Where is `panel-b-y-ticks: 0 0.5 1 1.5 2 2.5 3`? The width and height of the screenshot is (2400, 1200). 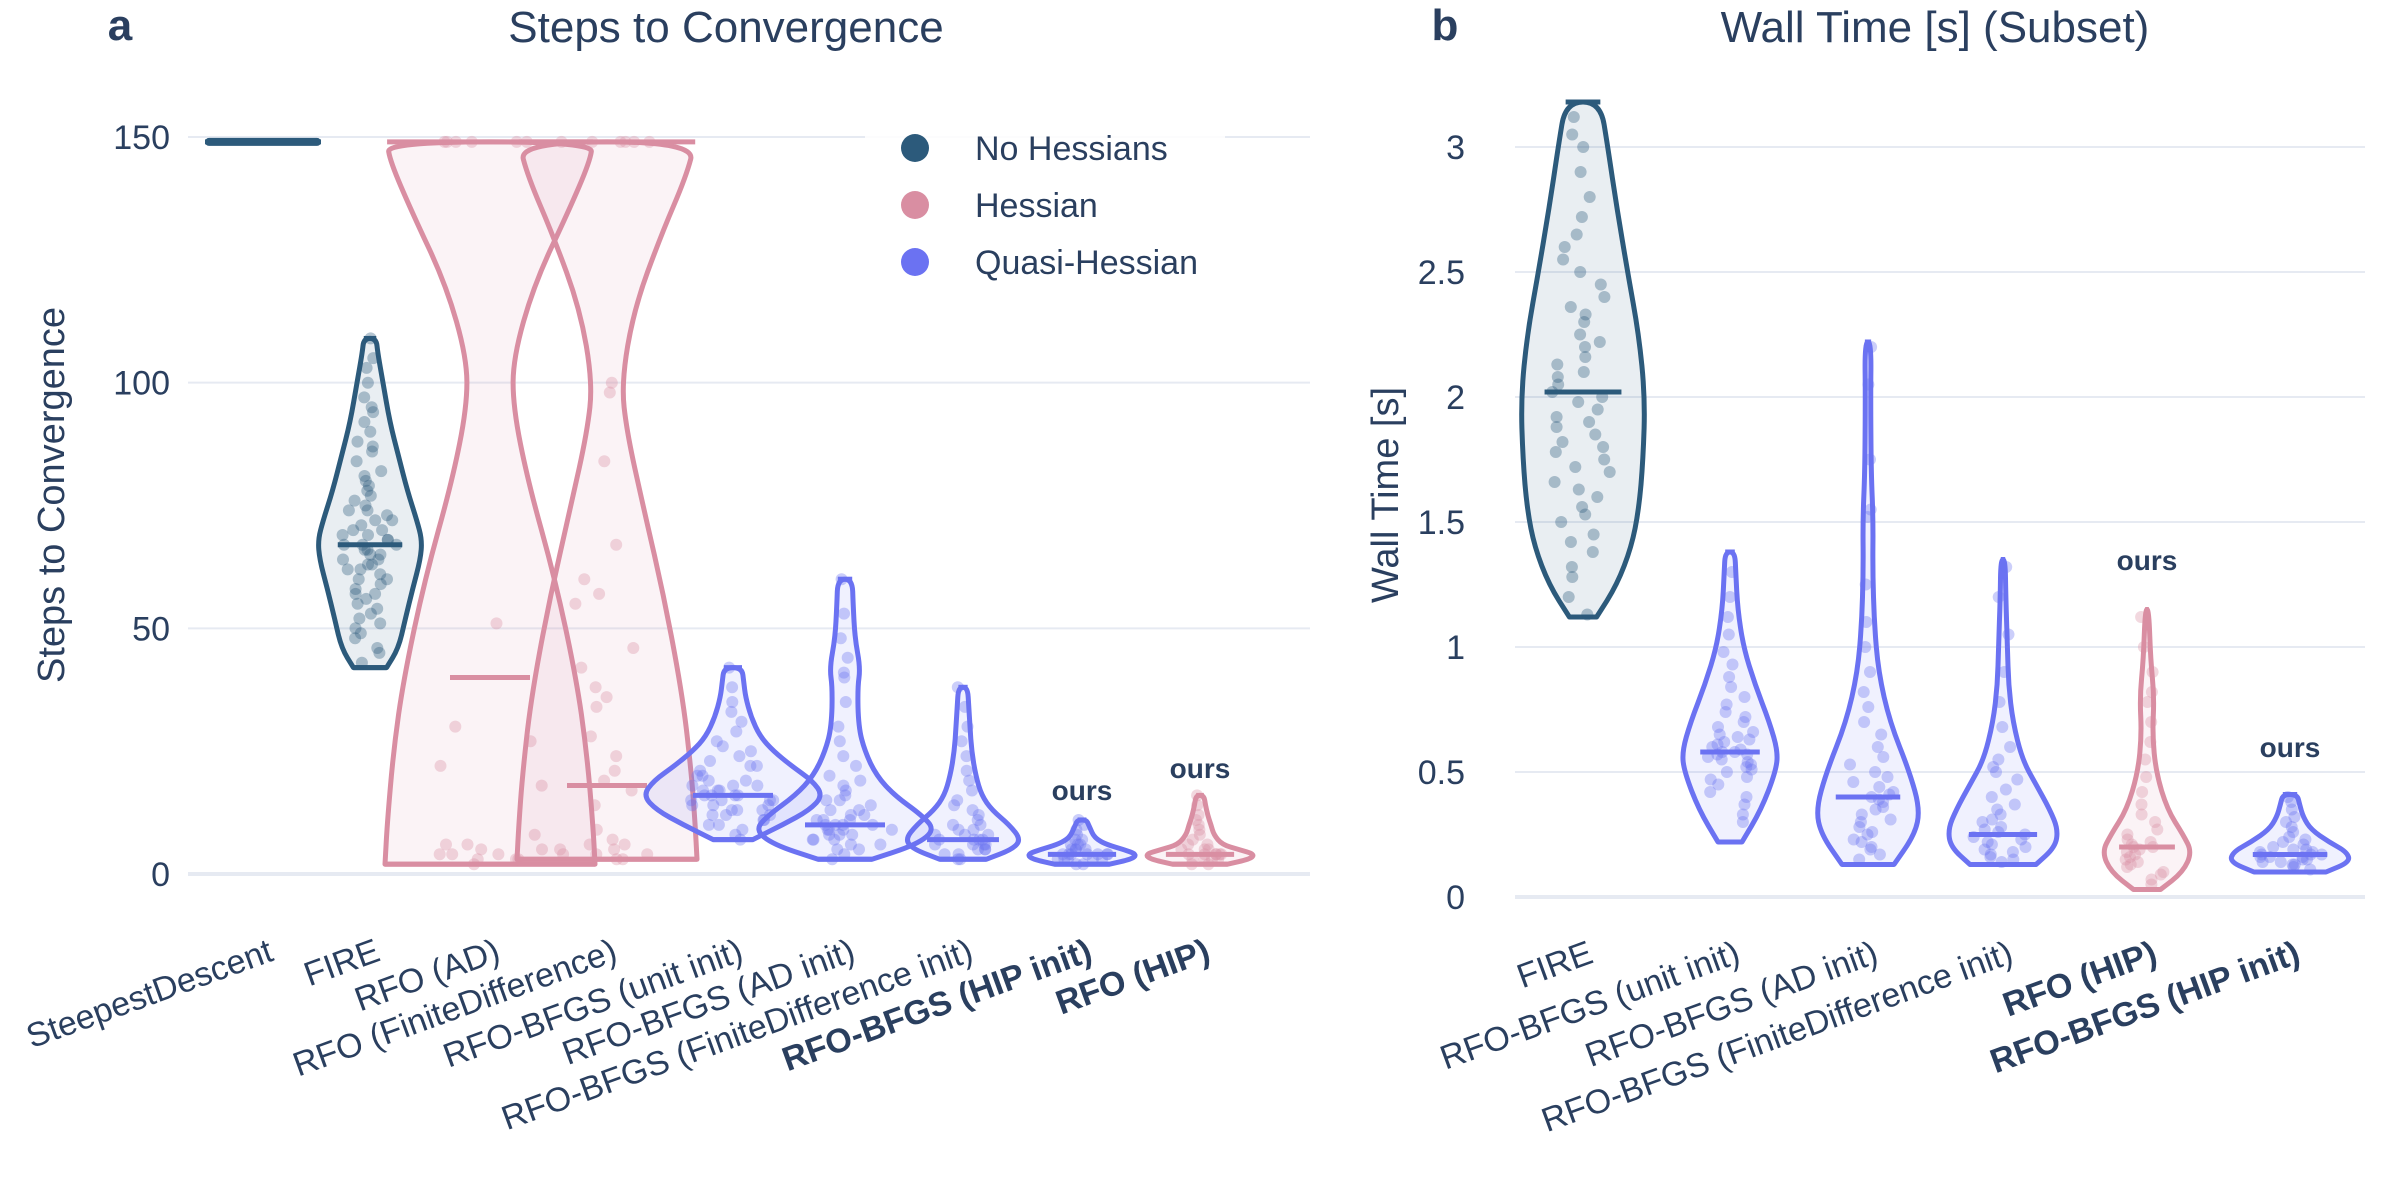 panel-b-y-ticks: 0 0.5 1 1.5 2 2.5 3 is located at coordinates (1441, 523).